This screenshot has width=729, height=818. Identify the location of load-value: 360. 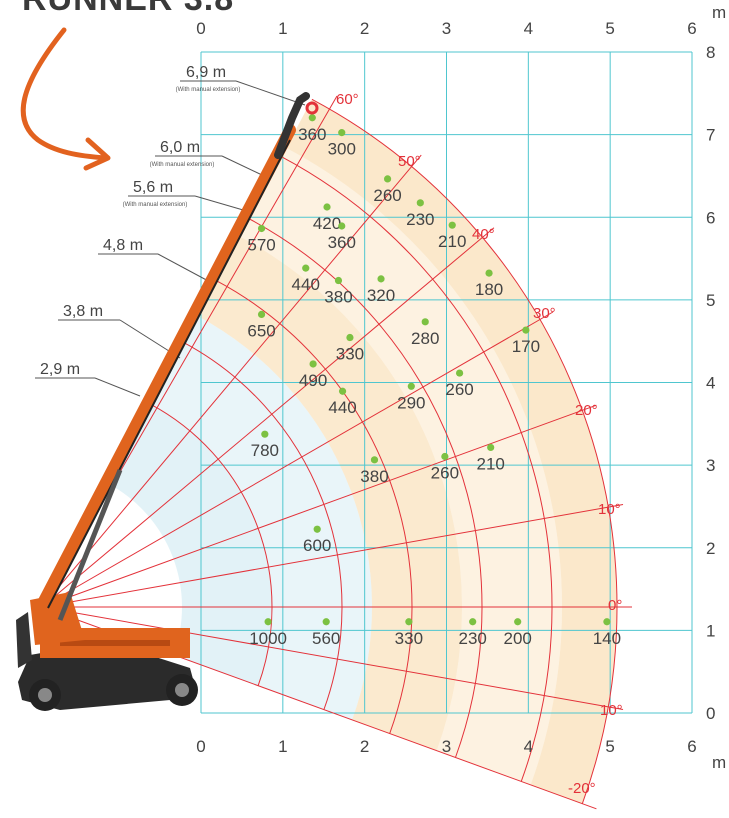
(312, 134).